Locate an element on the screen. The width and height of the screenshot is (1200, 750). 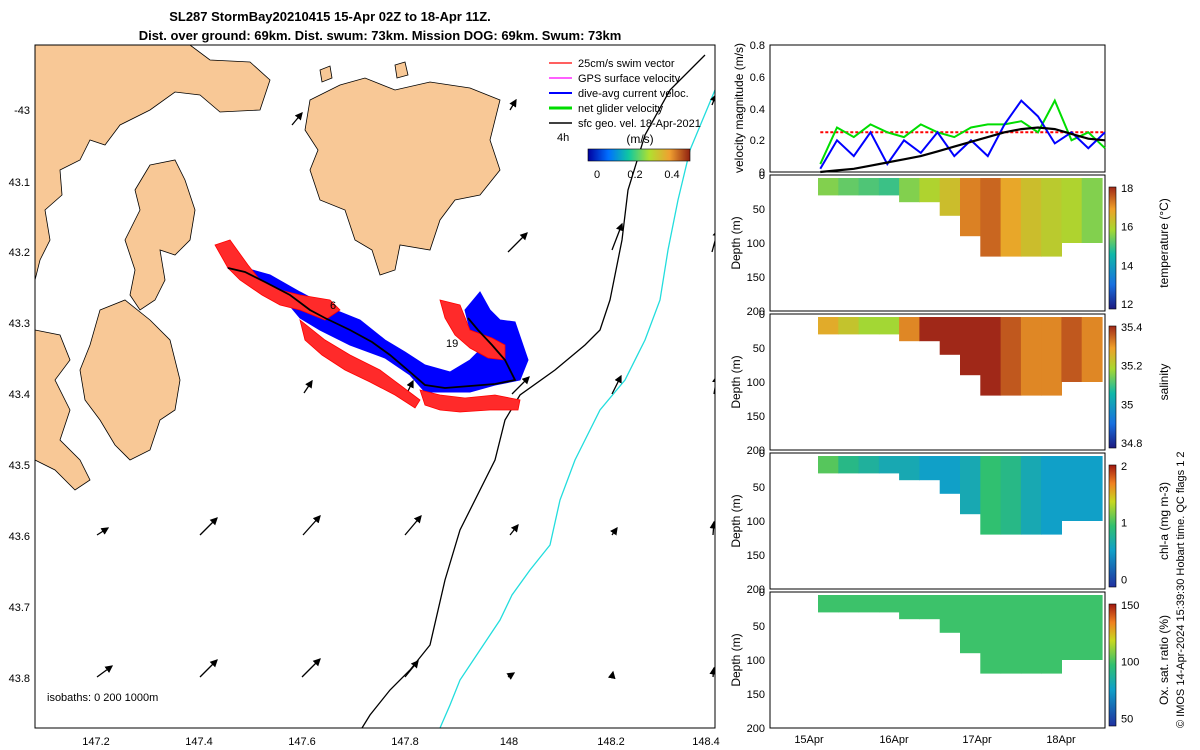
map-lon-ticks: 147.2 147.4 147.6 147.8 148 148.2 148.4 is located at coordinates (401, 742).